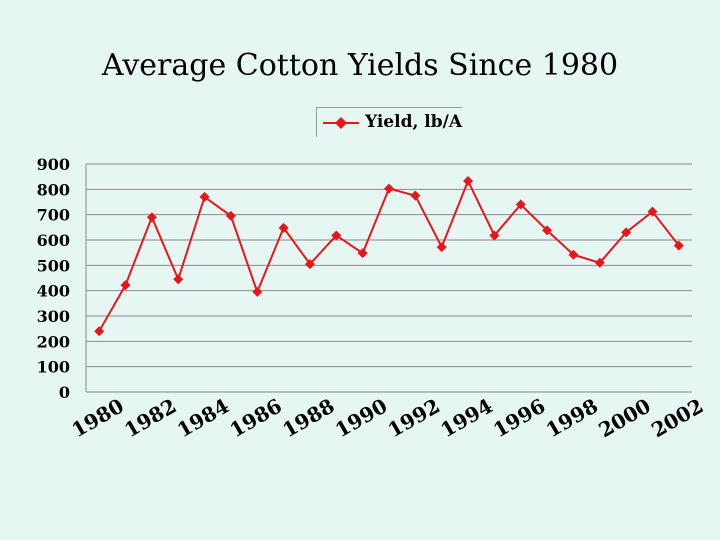 The width and height of the screenshot is (720, 540). Describe the element at coordinates (98, 418) in the screenshot. I see `x-tick-label: 1980` at that location.